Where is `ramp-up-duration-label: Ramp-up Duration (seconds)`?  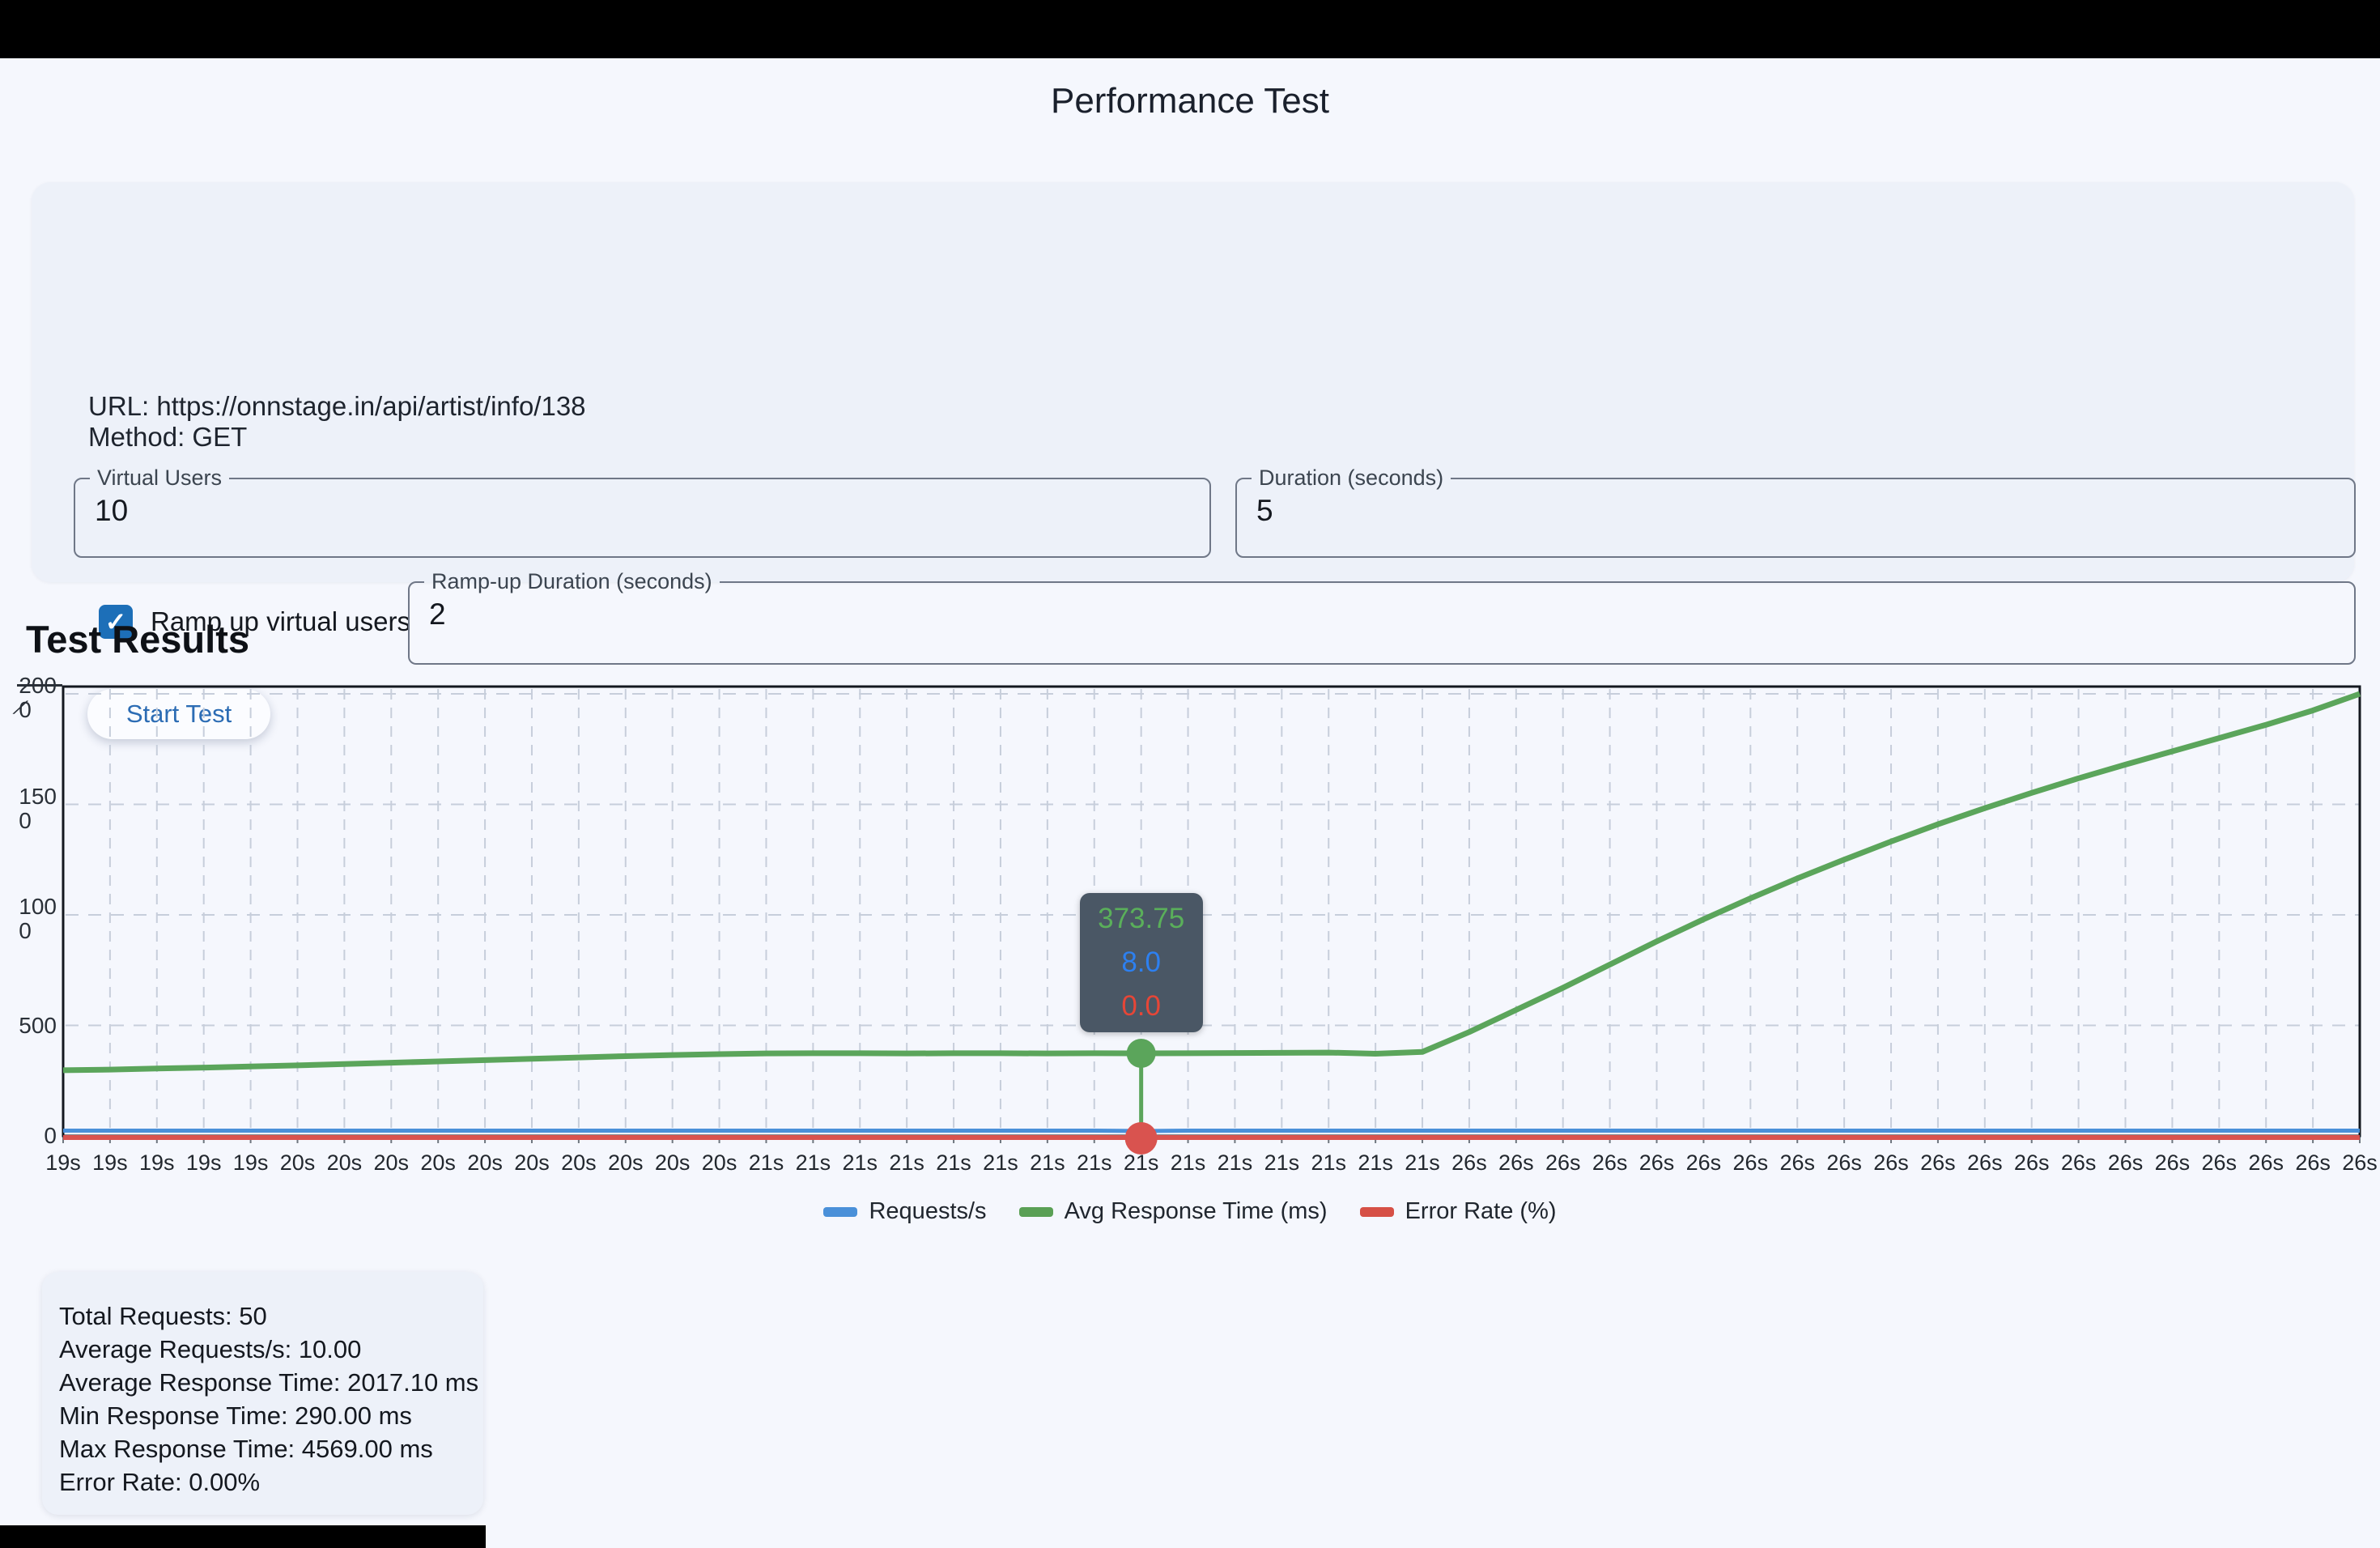
ramp-up-duration-label: Ramp-up Duration (seconds) is located at coordinates (571, 581).